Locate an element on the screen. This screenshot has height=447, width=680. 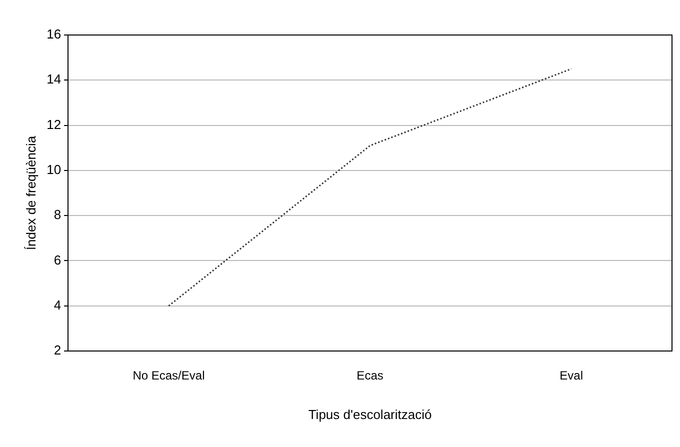
y-tick-label: 4 is located at coordinates (58, 304).